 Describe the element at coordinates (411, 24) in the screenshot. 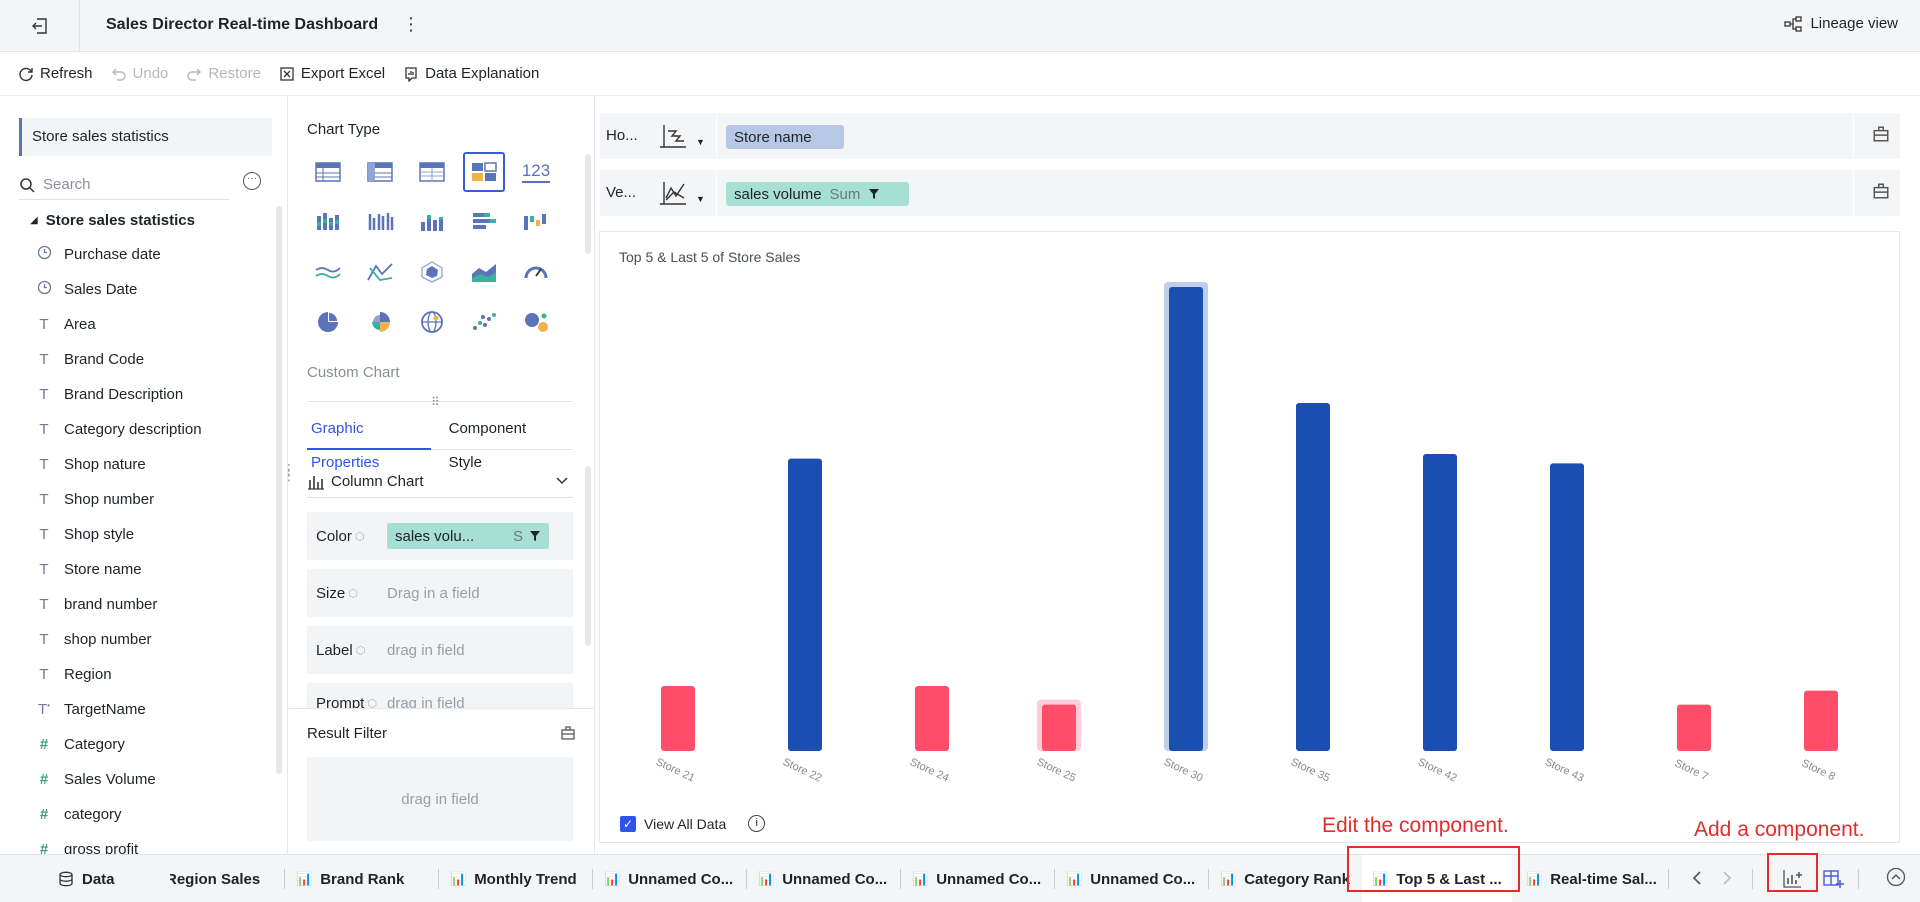

I see `title-more-button: ⋮` at that location.